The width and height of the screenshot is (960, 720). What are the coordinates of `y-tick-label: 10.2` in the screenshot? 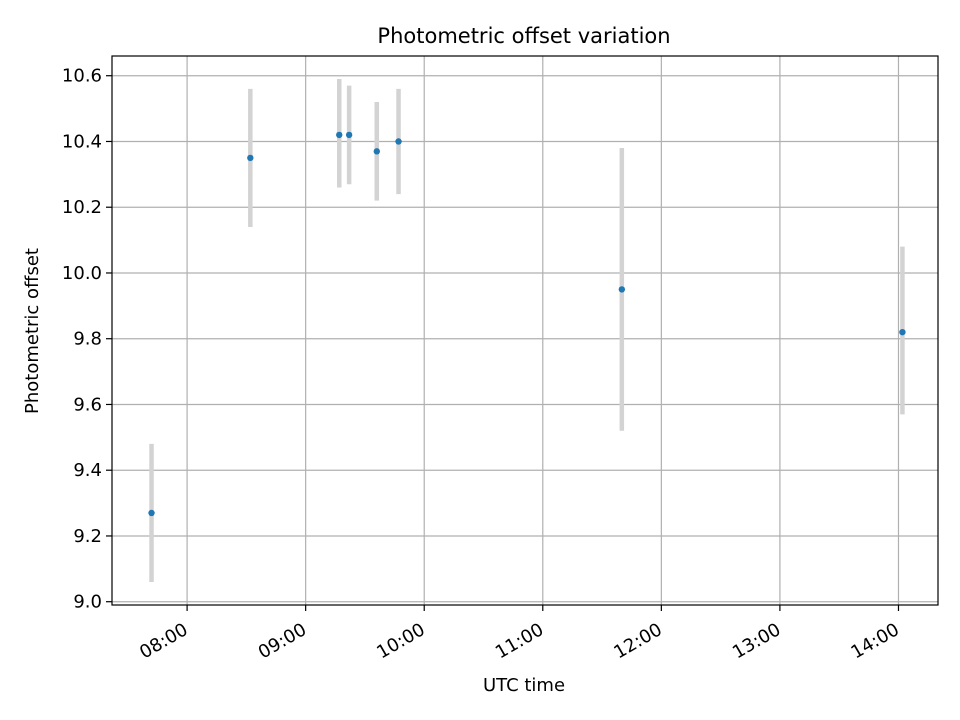 It's located at (82, 207).